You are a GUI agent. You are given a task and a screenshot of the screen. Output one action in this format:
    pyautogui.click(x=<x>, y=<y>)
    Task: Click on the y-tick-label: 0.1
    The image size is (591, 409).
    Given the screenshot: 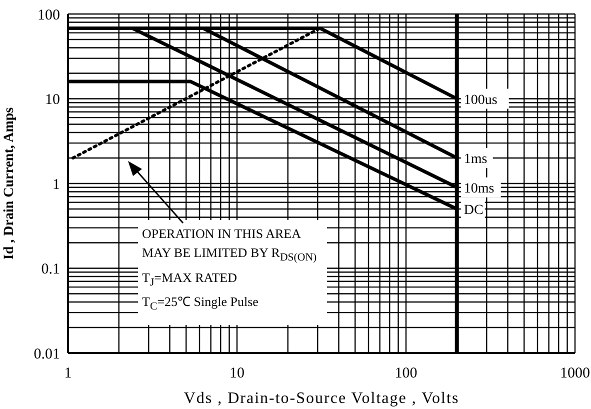 What is the action you would take?
    pyautogui.click(x=50, y=270)
    